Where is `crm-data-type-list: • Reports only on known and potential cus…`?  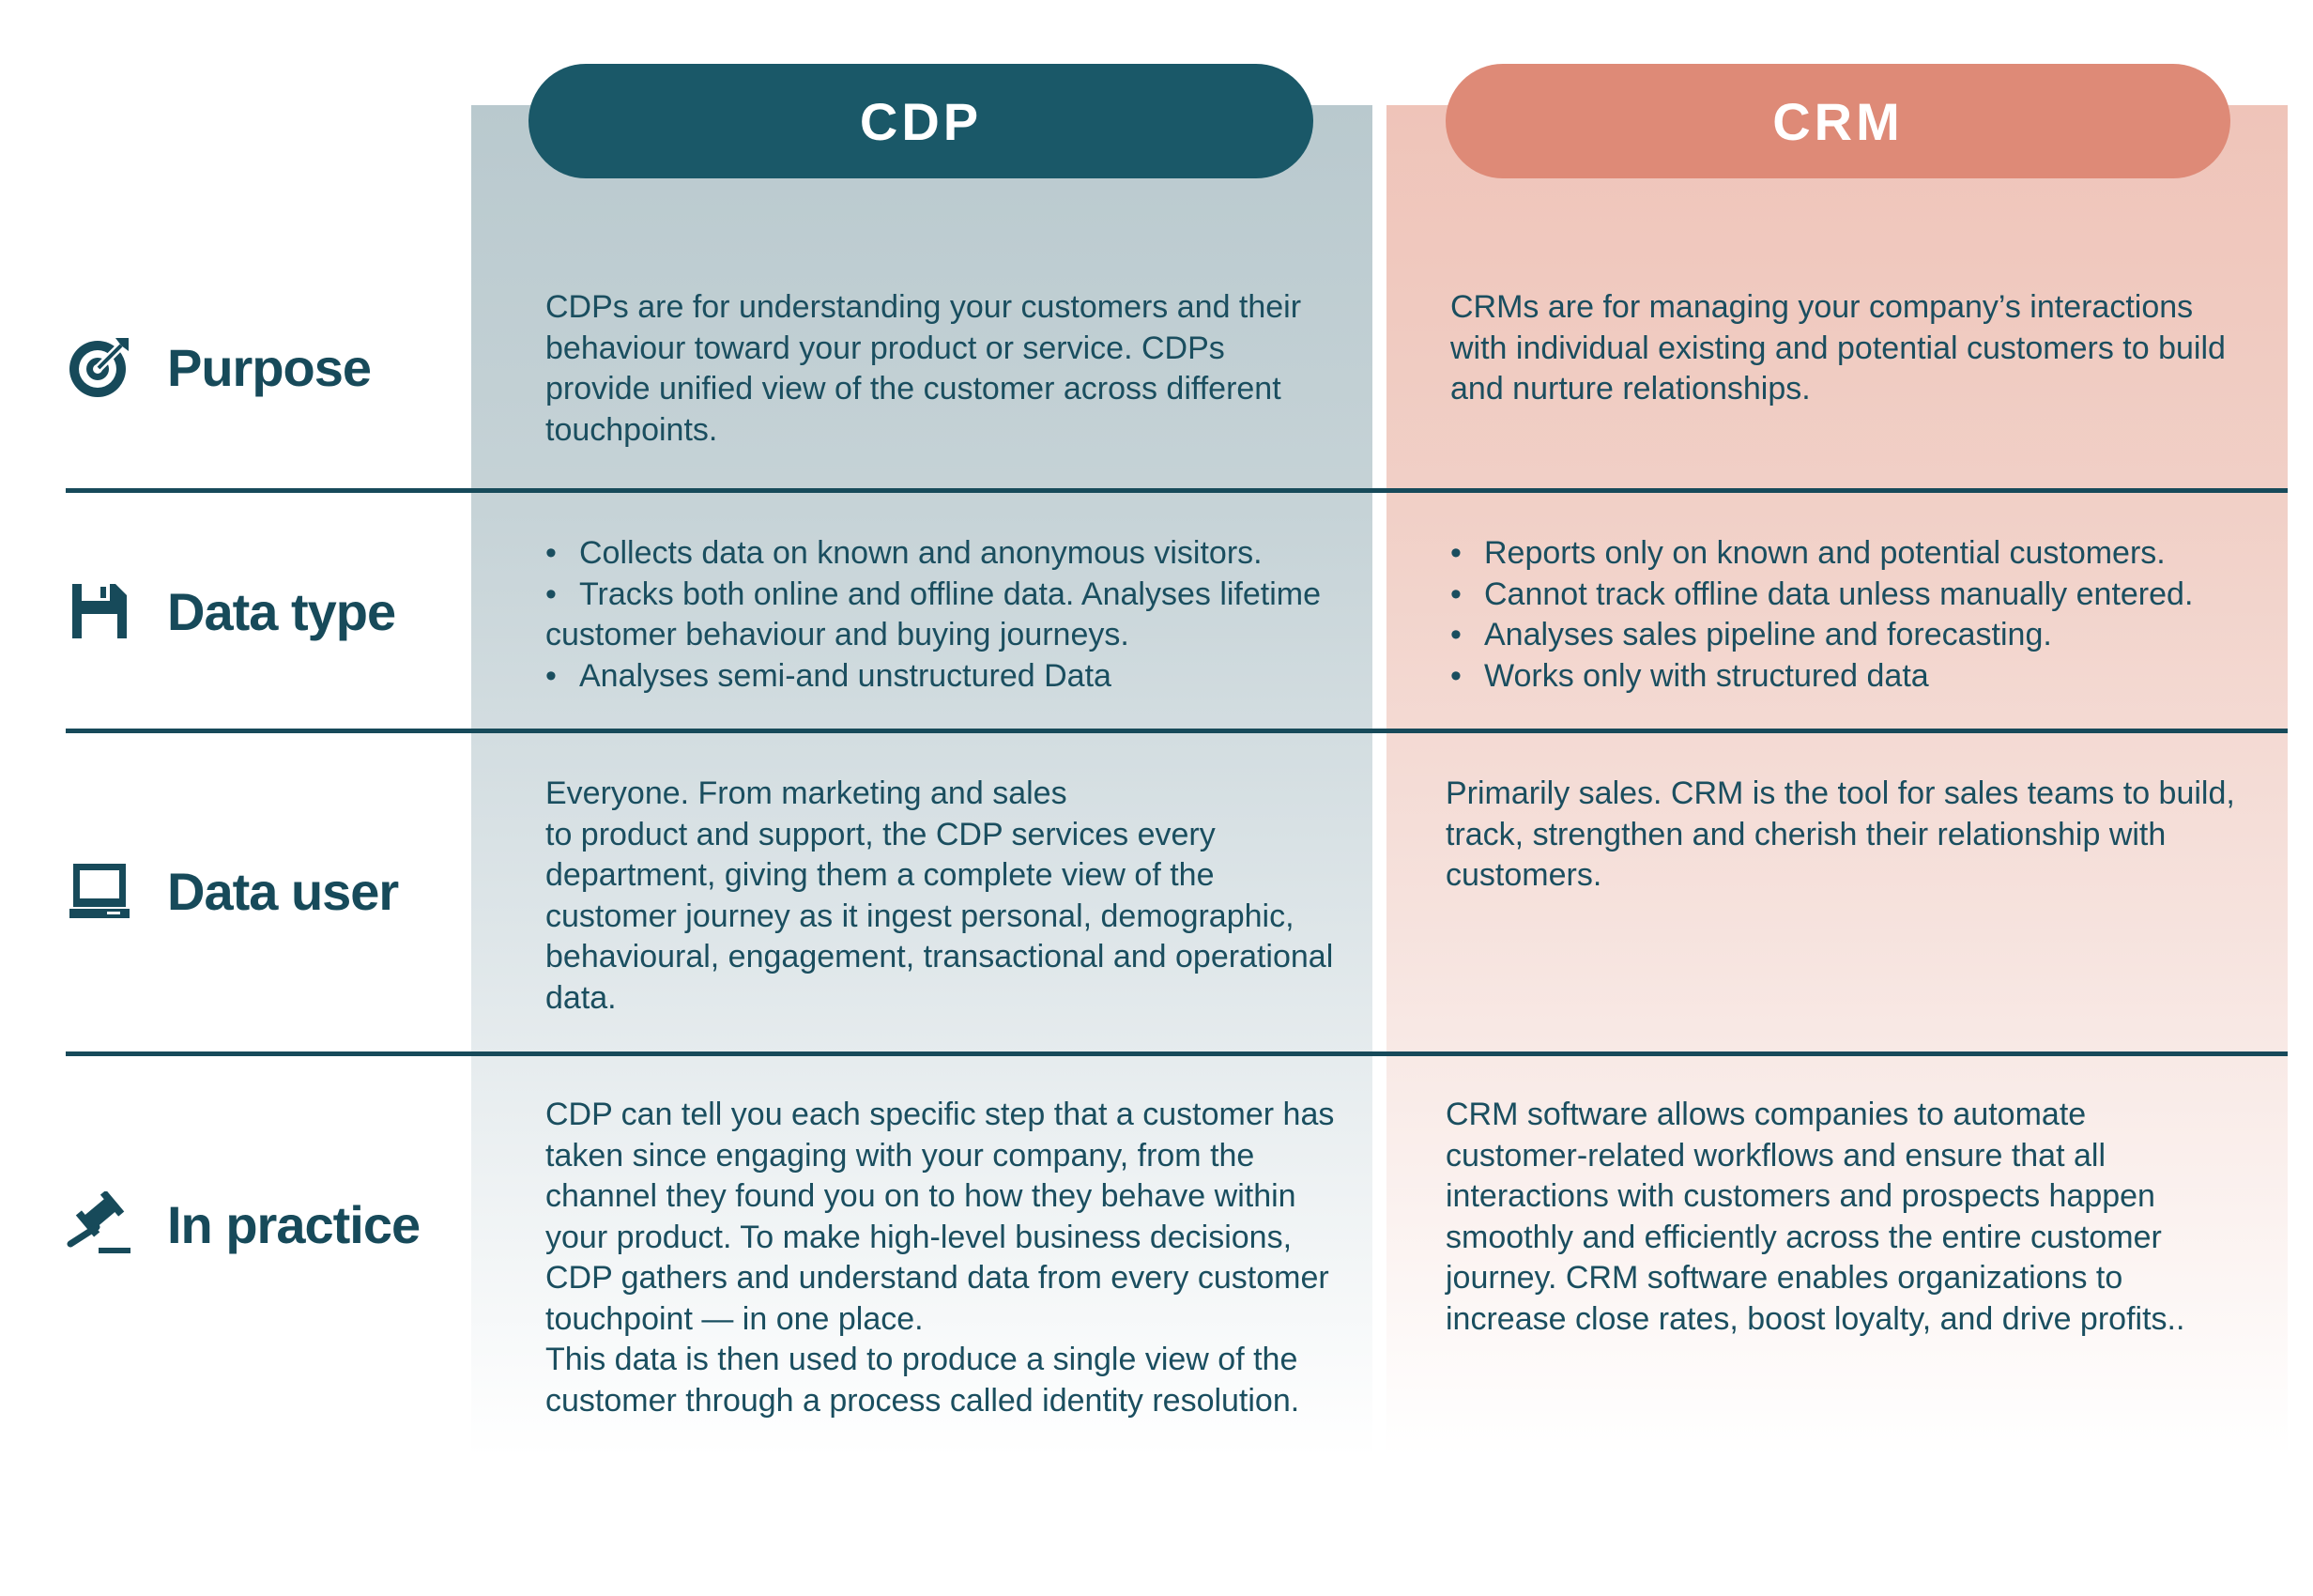
crm-data-type-list: • Reports only on known and potential cus… is located at coordinates (1854, 615).